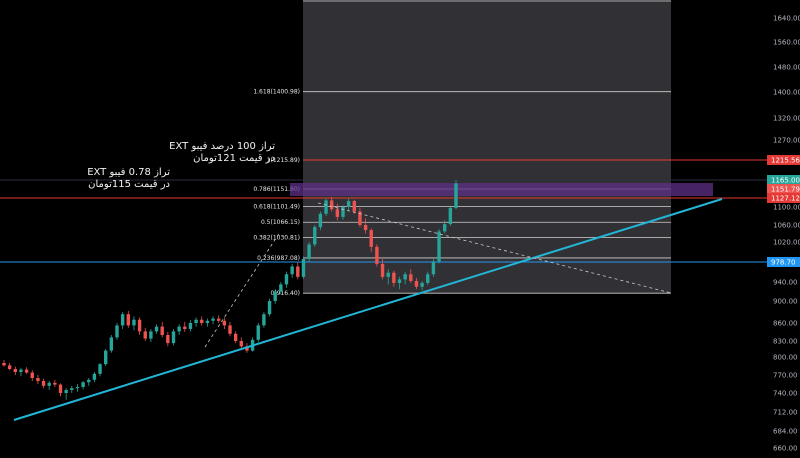 The image size is (800, 458). Describe the element at coordinates (222, 146) in the screenshot. I see `annotation-100-line1: تراز 100 درصد فیبو EXT` at that location.